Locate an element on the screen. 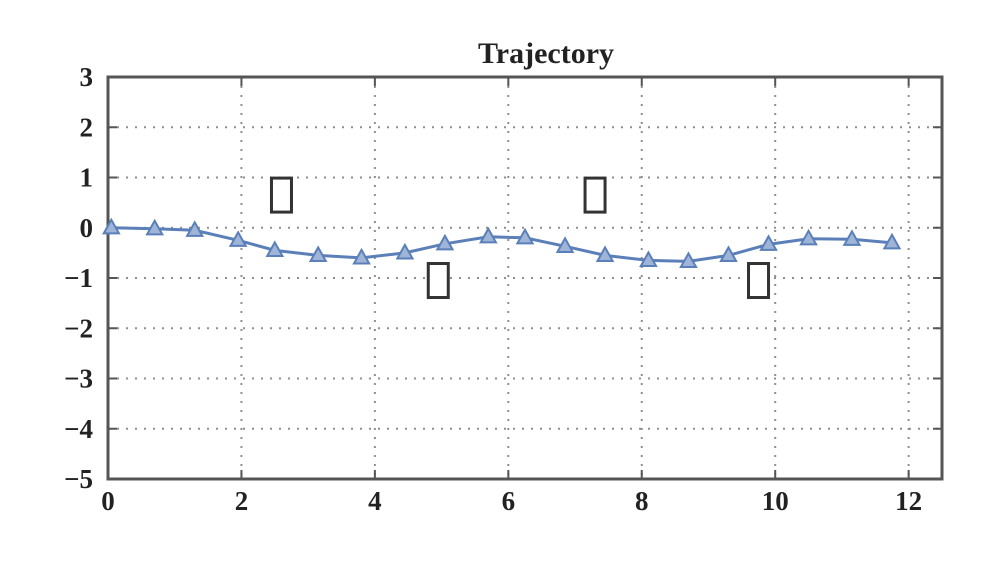  y-tick-label: −2 is located at coordinates (78, 328).